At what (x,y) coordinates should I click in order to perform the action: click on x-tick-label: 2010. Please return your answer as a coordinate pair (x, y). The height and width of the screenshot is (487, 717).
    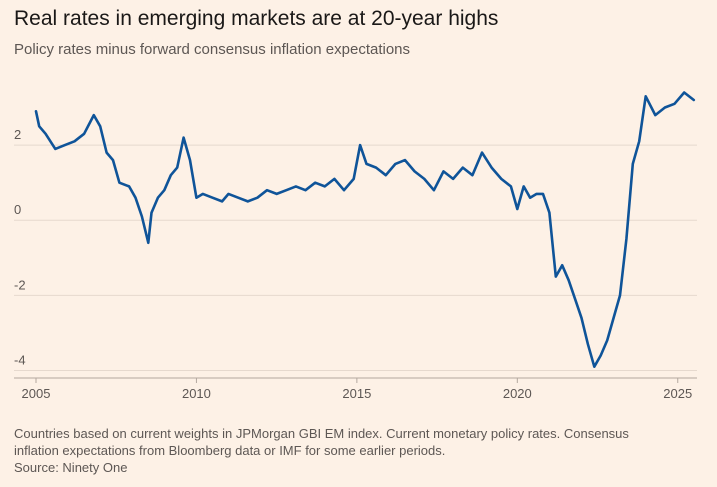
    Looking at the image, I should click on (196, 393).